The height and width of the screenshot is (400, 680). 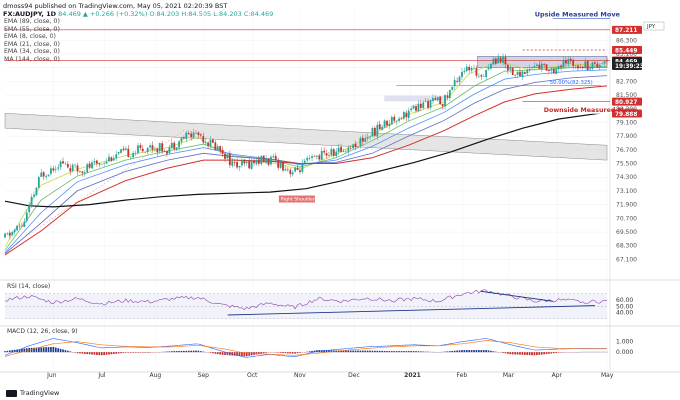 What do you see at coordinates (156, 375) in the screenshot?
I see `time-tick-label: Aug` at bounding box center [156, 375].